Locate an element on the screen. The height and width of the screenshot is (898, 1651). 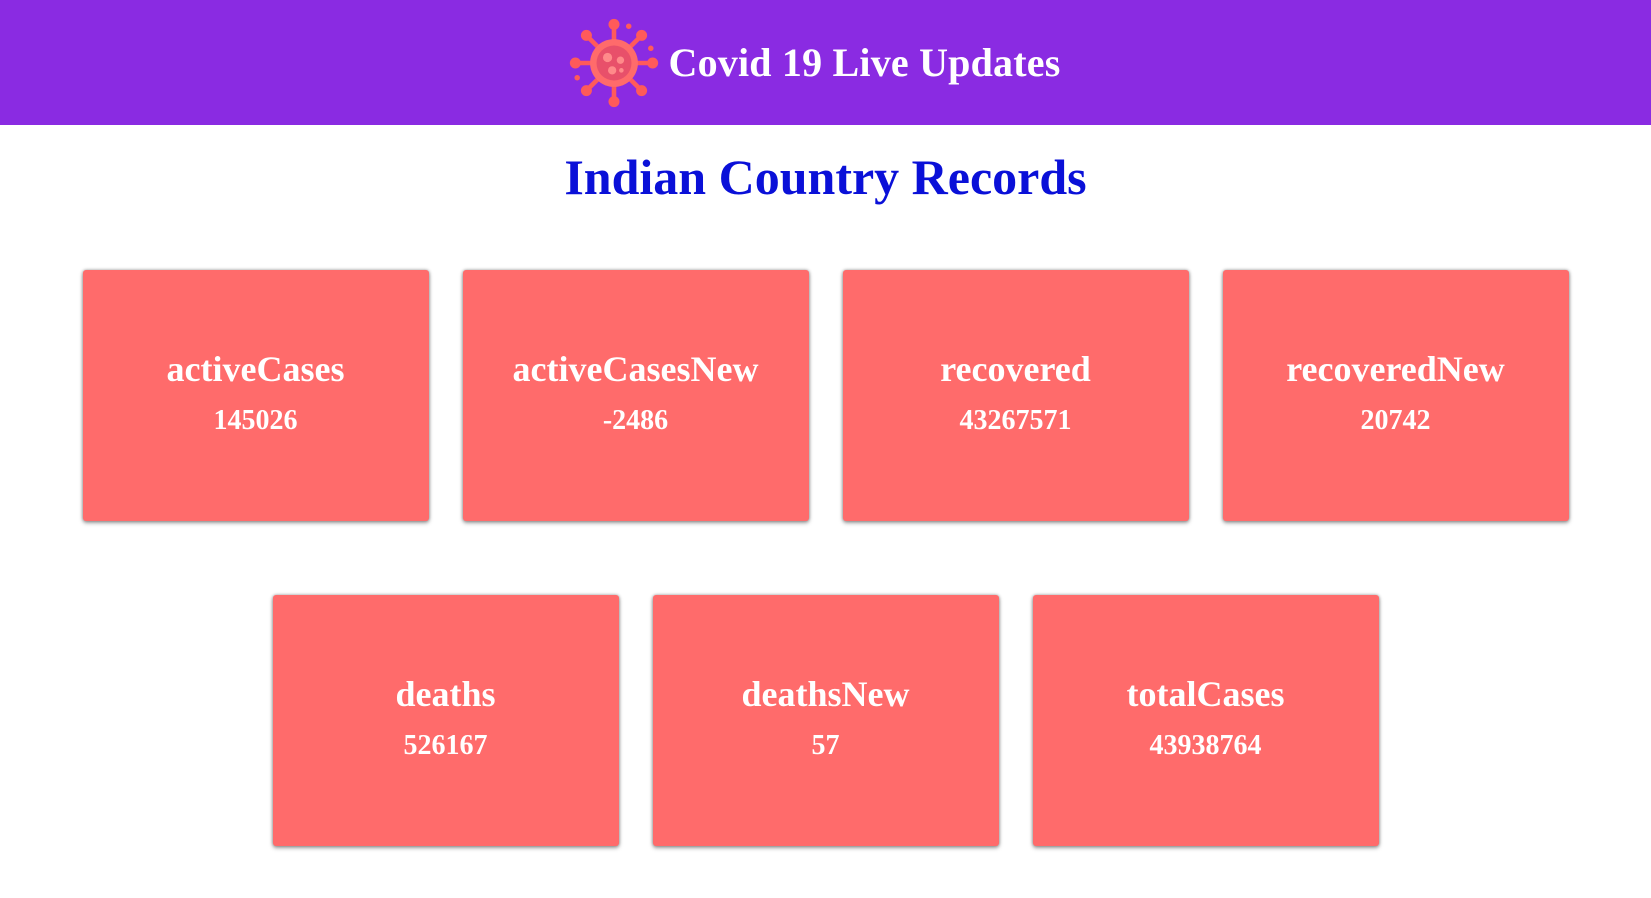
stat-card-value: 526167 is located at coordinates (445, 745).